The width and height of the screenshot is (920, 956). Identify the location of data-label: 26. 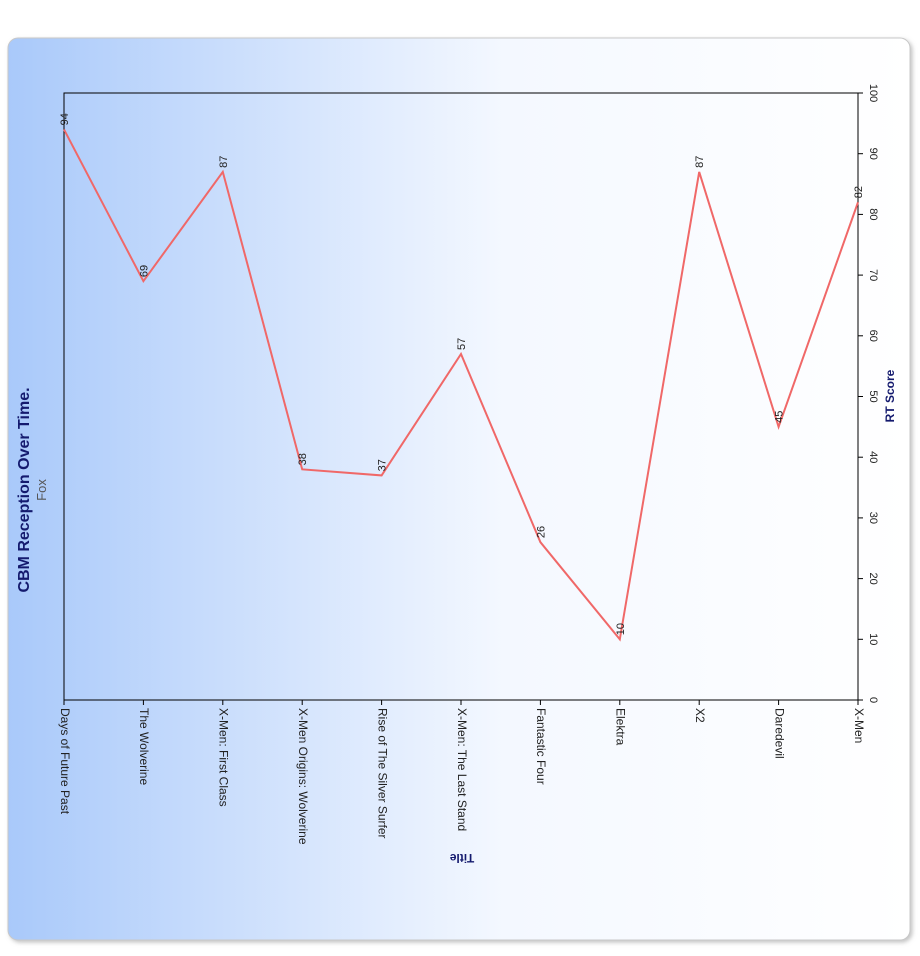
(541, 532).